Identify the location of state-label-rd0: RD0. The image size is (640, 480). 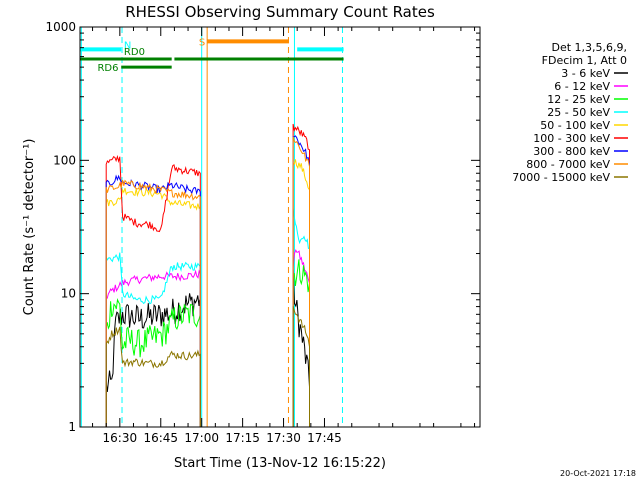
(134, 52).